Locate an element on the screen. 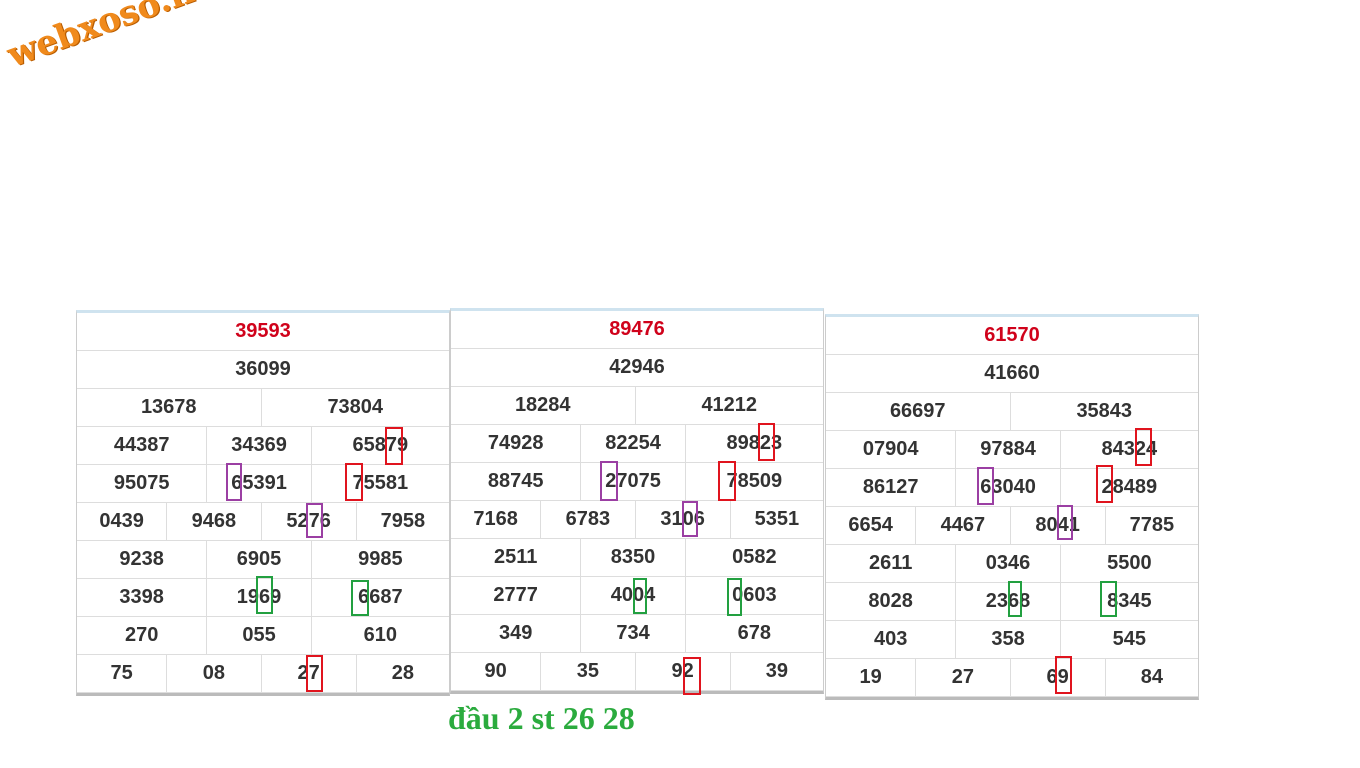 The image size is (1360, 768). table-row: 39593 is located at coordinates (263, 332).